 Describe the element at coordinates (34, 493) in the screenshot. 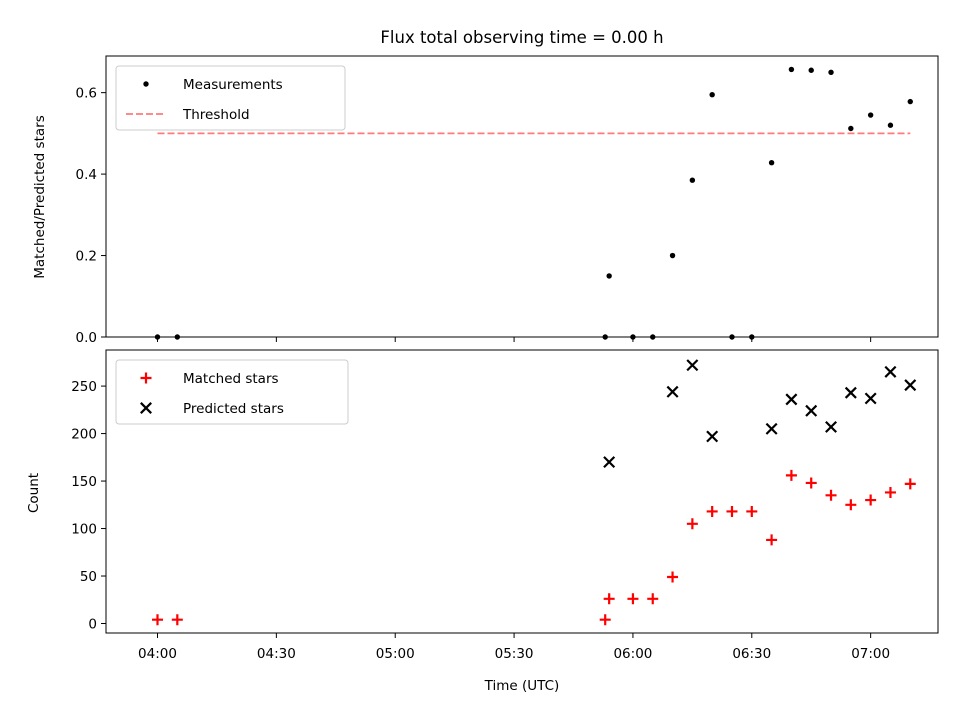

I see `bottom-y-axis-label: Count` at that location.